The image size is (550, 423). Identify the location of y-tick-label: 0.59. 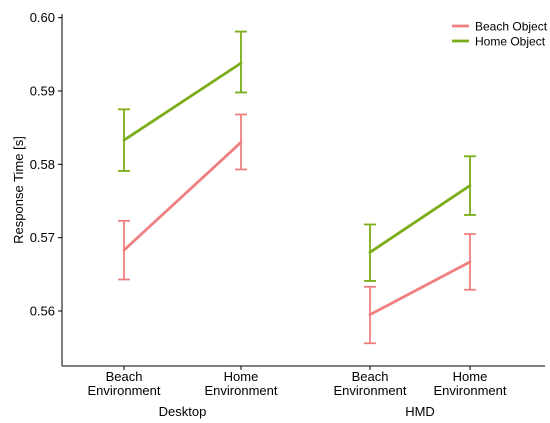
(42, 91).